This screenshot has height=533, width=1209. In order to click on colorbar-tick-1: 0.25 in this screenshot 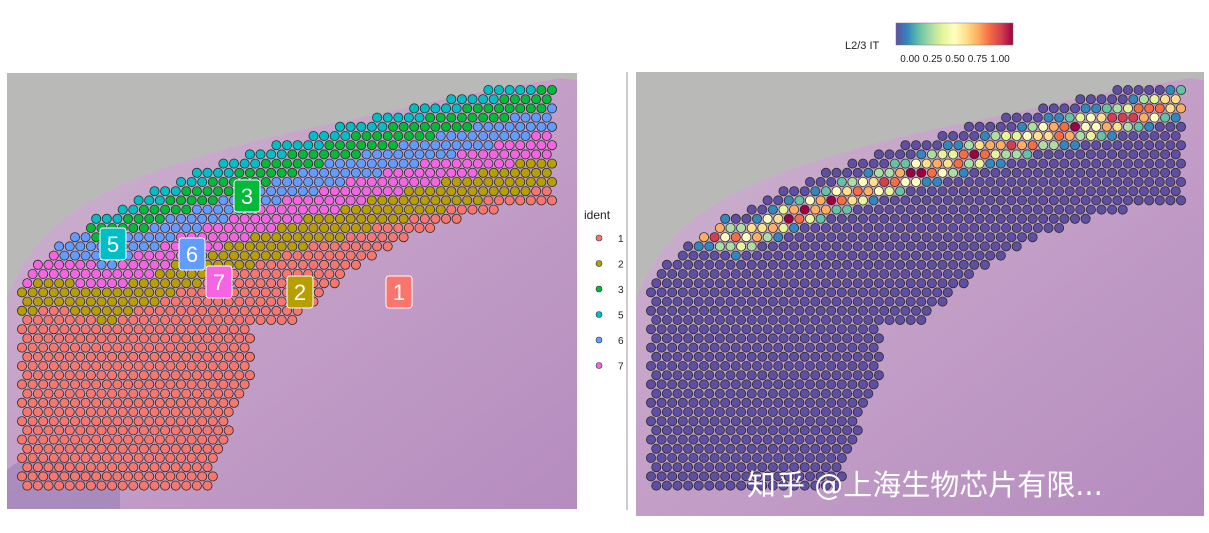, I will do `click(933, 59)`.